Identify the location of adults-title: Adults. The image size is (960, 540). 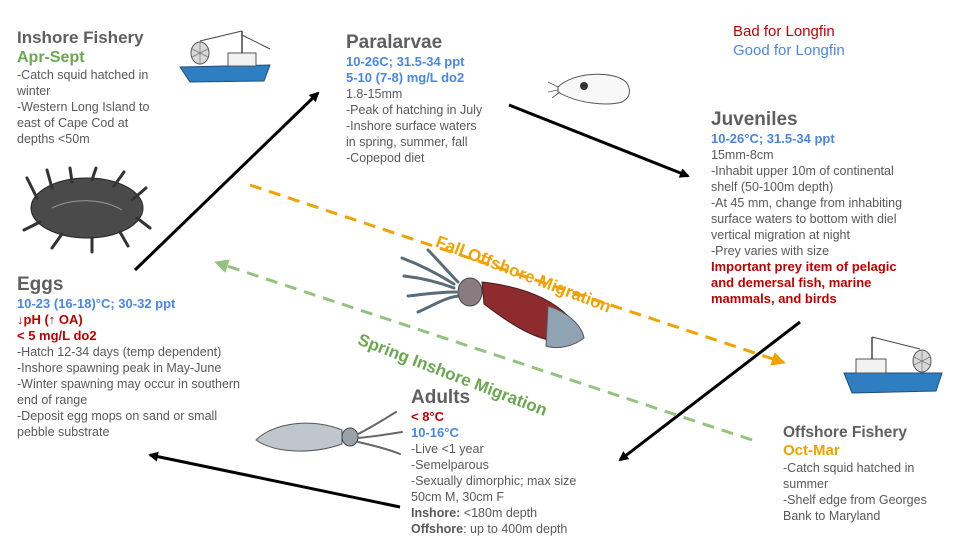
(441, 397).